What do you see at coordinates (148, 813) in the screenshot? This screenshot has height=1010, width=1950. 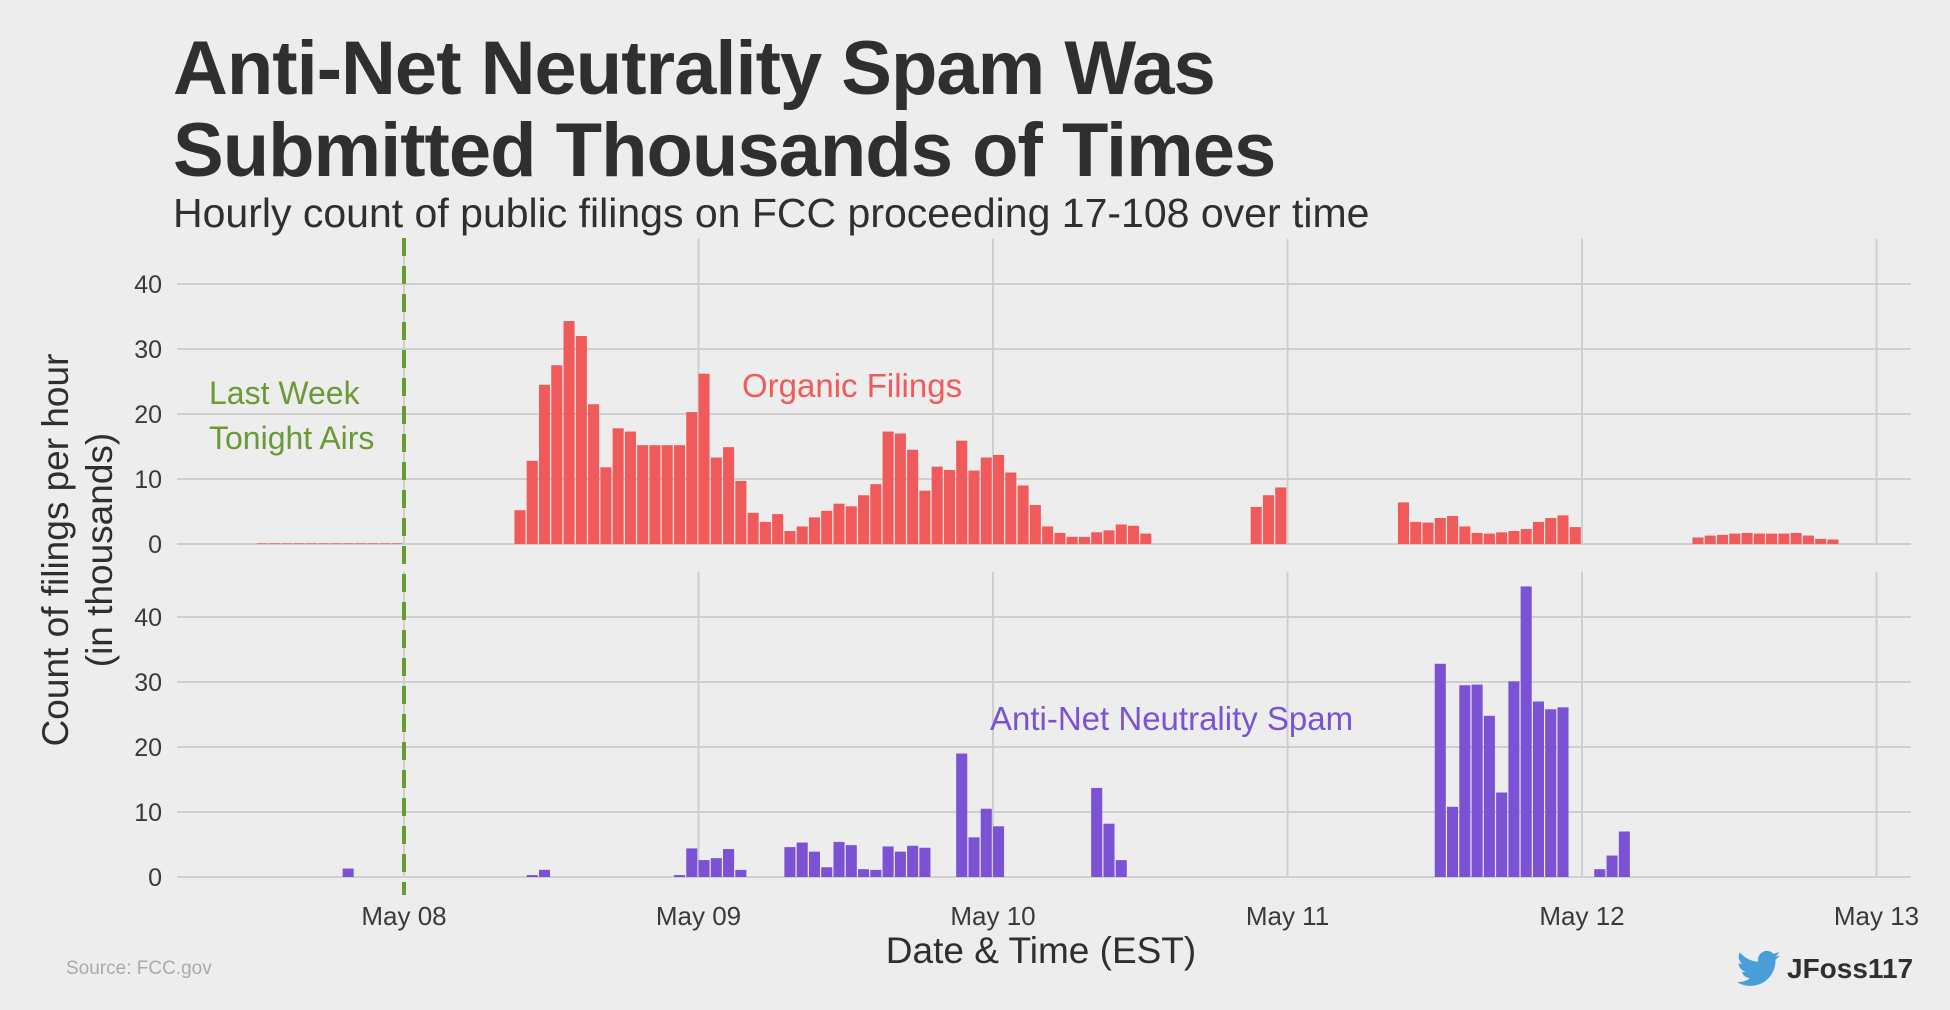 I see `y-tick-label: 10` at bounding box center [148, 813].